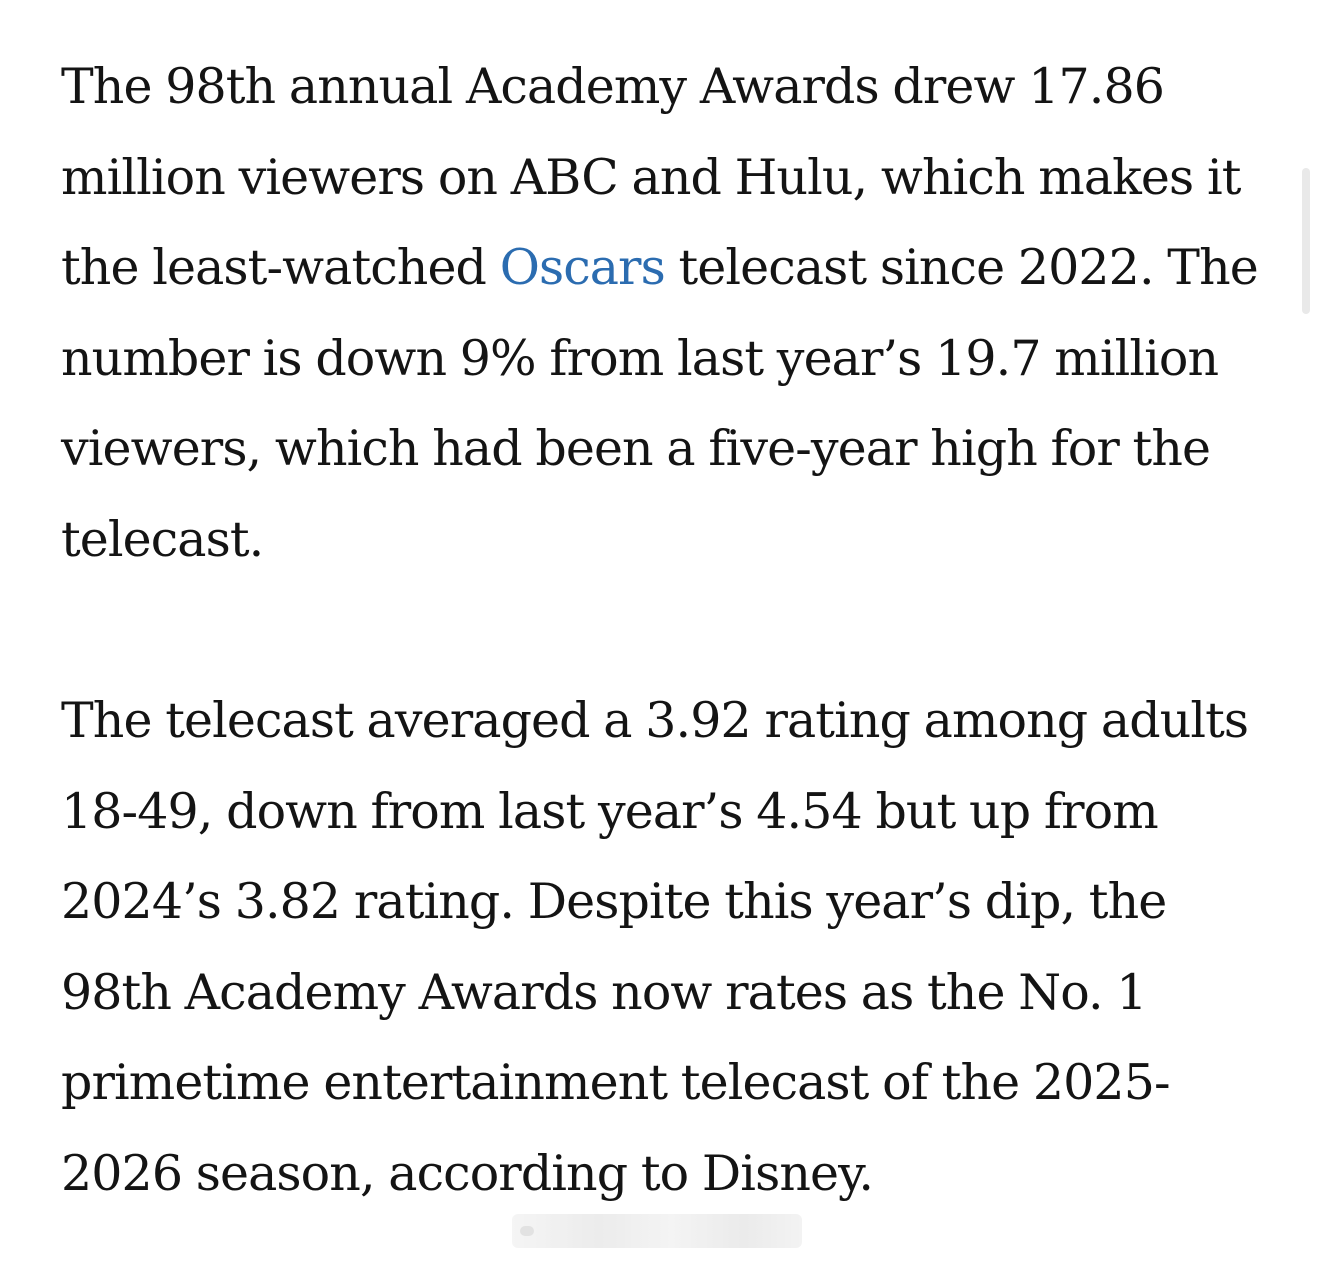 This screenshot has width=1320, height=1262. Describe the element at coordinates (1306, 241) in the screenshot. I see `vertical-scrollbar-thumb` at that location.